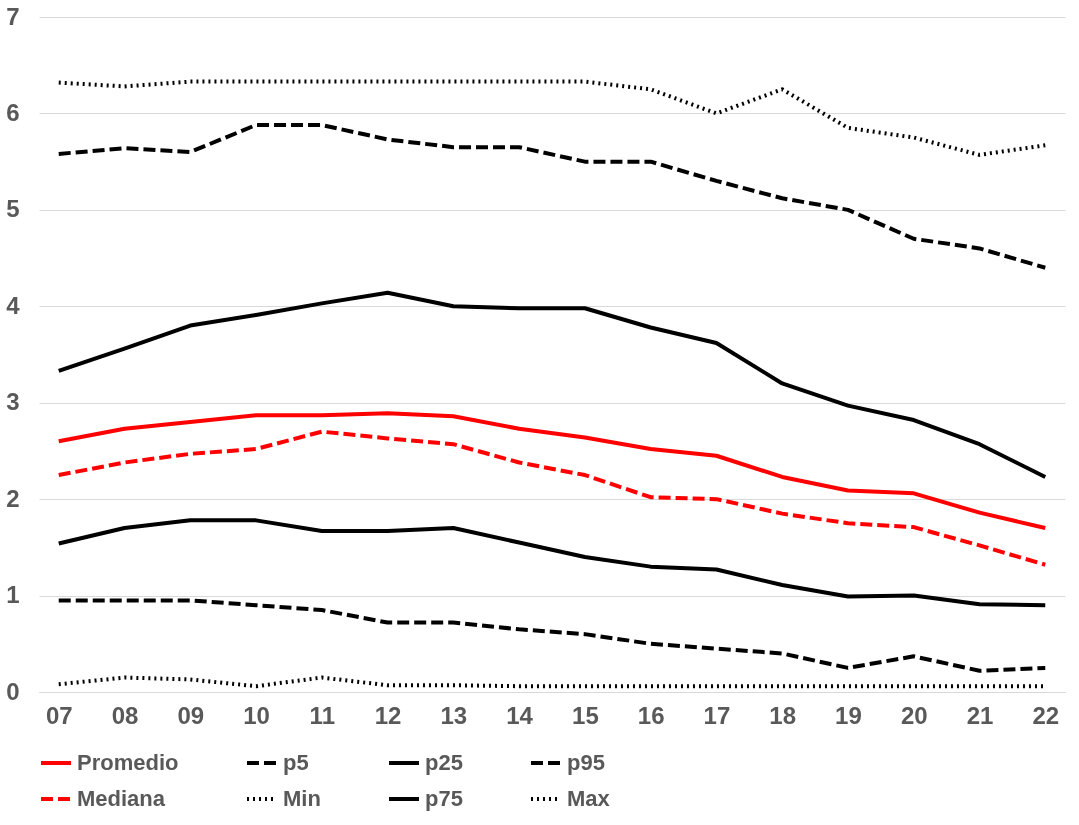 This screenshot has height=825, width=1079. I want to click on x-tick-label: 13, so click(454, 715).